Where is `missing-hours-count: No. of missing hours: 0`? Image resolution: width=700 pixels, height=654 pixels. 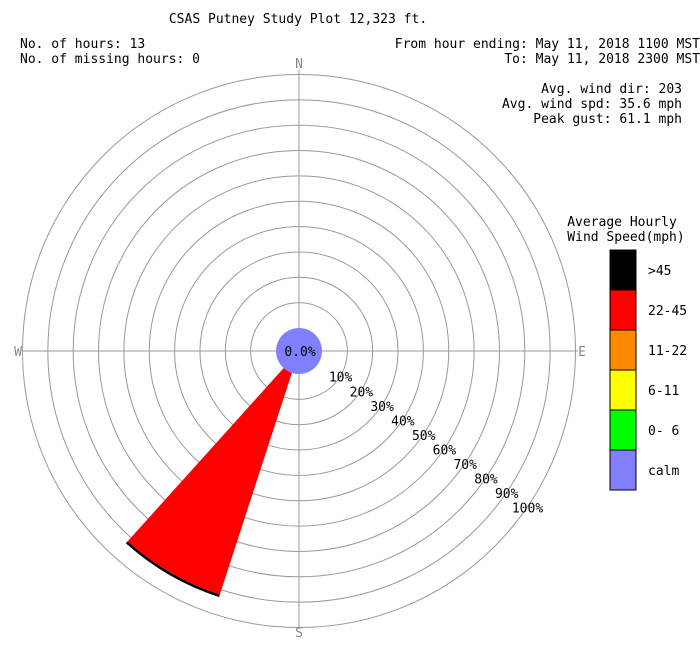
missing-hours-count: No. of missing hours: 0 is located at coordinates (110, 59).